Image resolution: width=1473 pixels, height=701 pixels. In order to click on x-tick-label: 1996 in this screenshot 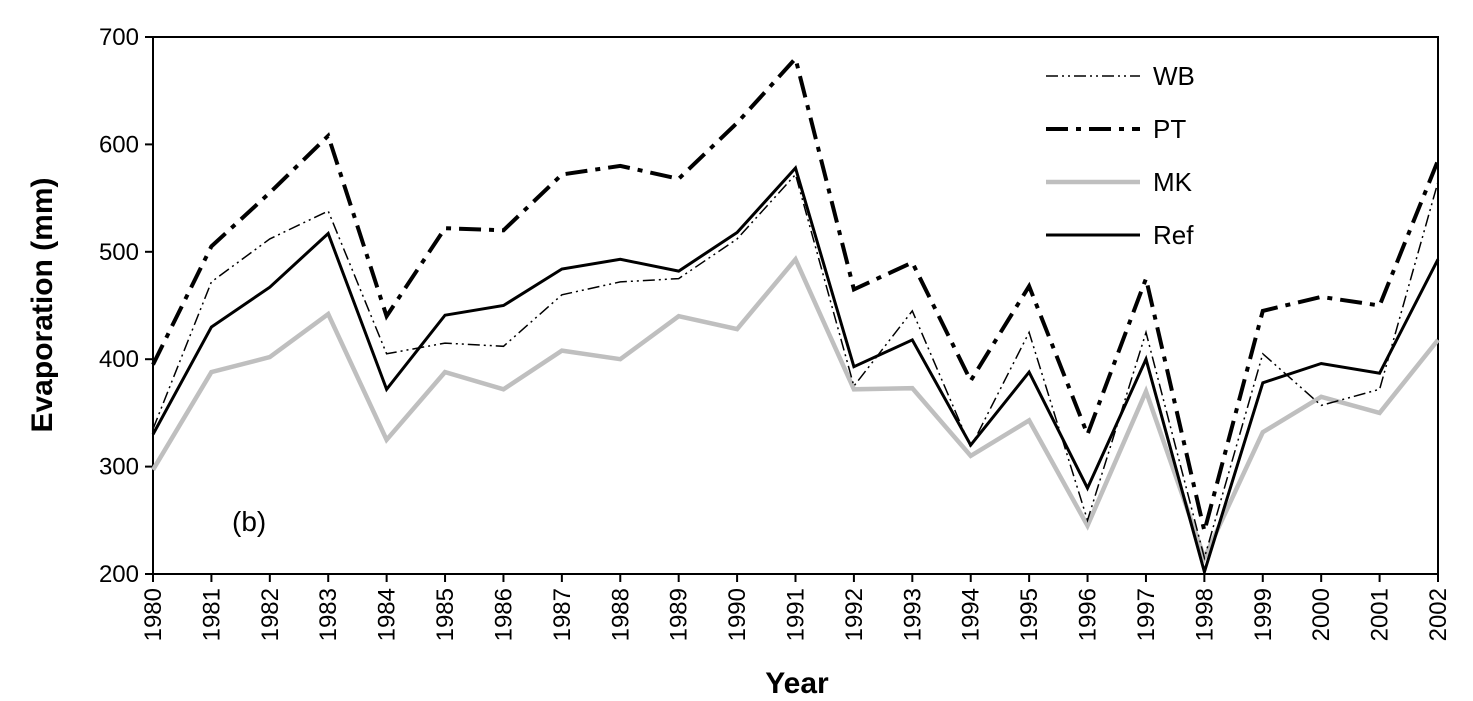, I will do `click(1088, 614)`.